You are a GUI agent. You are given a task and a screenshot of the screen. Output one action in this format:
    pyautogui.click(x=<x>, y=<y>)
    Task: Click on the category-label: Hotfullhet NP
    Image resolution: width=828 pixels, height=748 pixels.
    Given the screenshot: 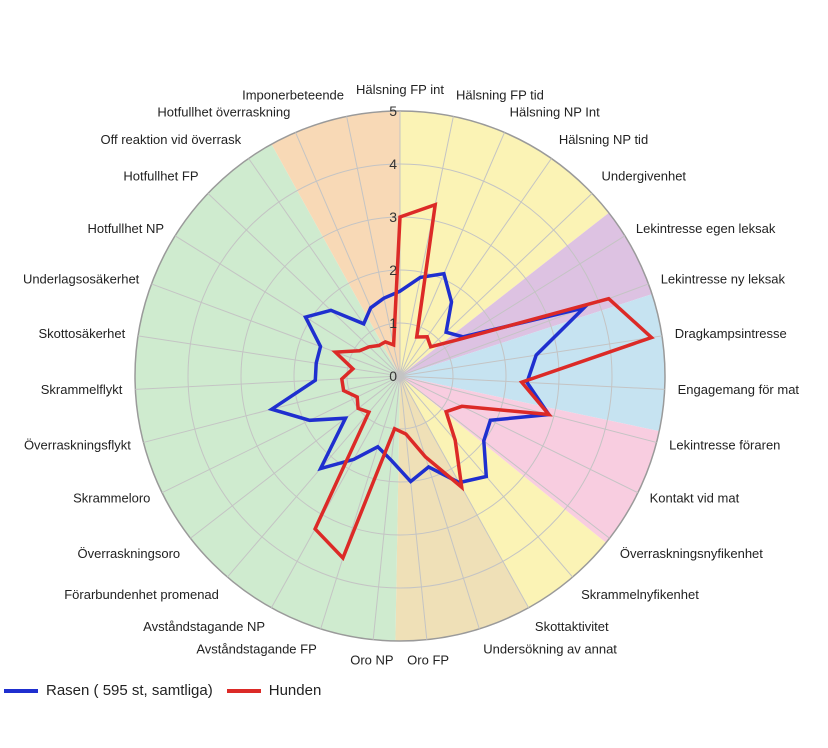 What is the action you would take?
    pyautogui.click(x=125, y=228)
    